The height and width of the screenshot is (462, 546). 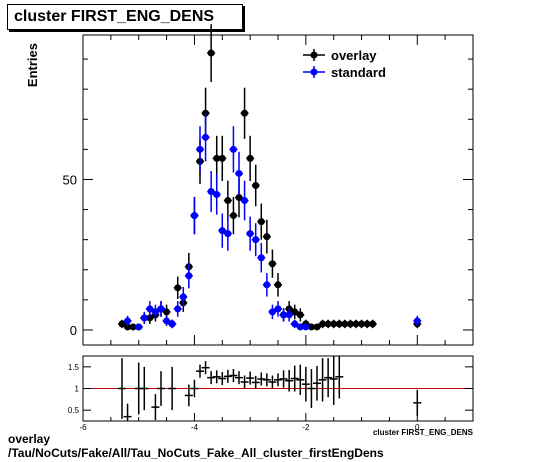 What do you see at coordinates (29, 439) in the screenshot?
I see `footer-line-1: overlay` at bounding box center [29, 439].